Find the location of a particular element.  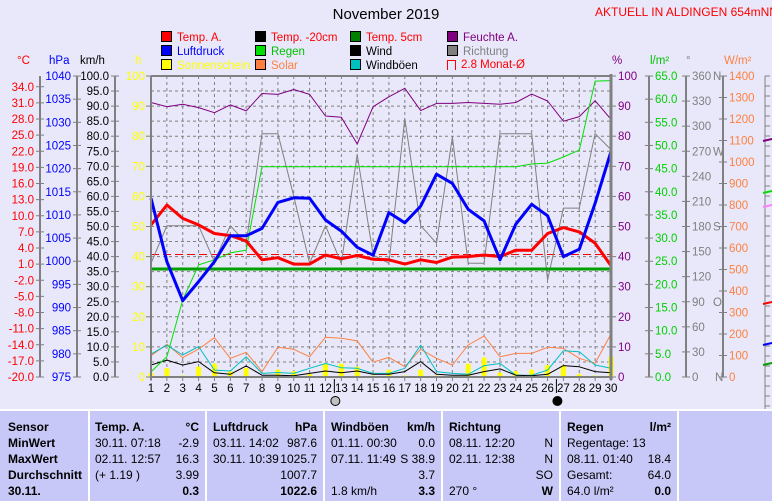

temp-tick-label: 28.0 is located at coordinates (23, 120).